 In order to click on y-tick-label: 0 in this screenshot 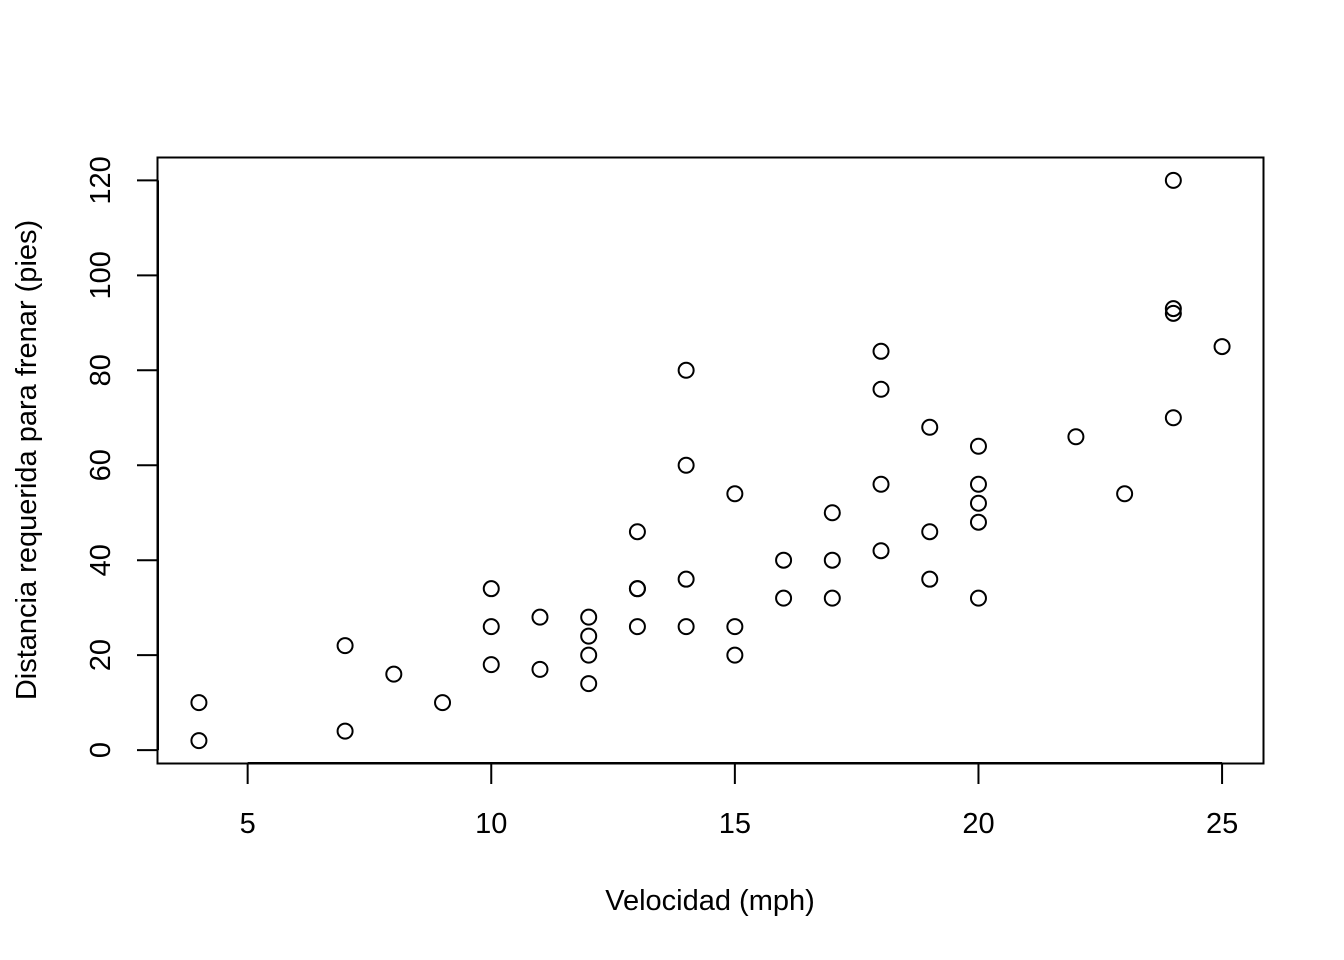, I will do `click(101, 750)`.